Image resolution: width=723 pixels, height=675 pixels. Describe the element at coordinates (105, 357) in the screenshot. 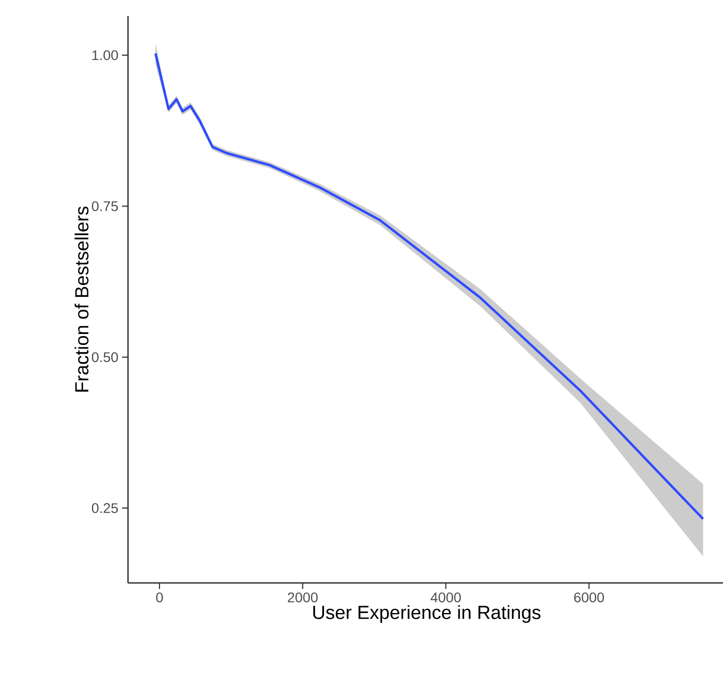

I see `y-tick-label: 0.50` at that location.